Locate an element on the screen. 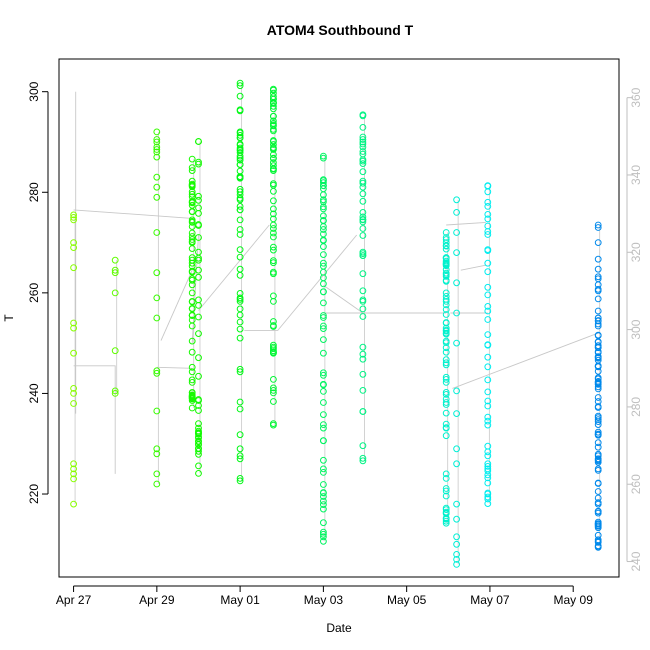 The width and height of the screenshot is (650, 650). y-tick-label: 280 is located at coordinates (34, 192).